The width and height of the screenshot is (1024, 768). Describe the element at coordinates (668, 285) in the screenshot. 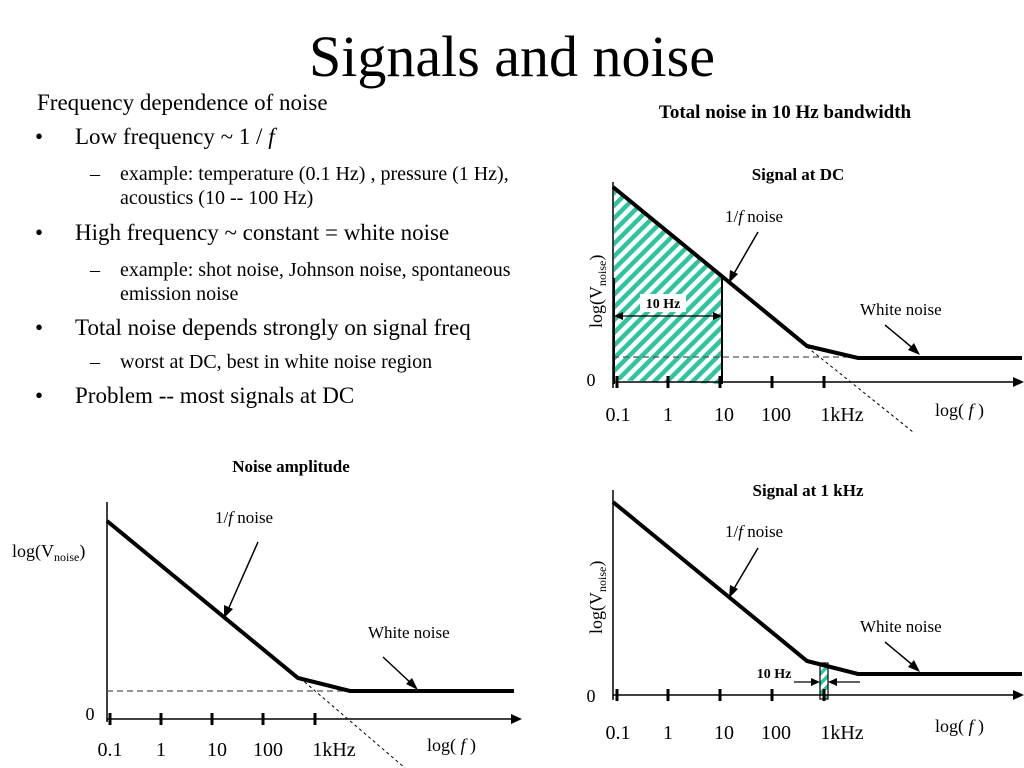

I see `noise-band-area` at that location.